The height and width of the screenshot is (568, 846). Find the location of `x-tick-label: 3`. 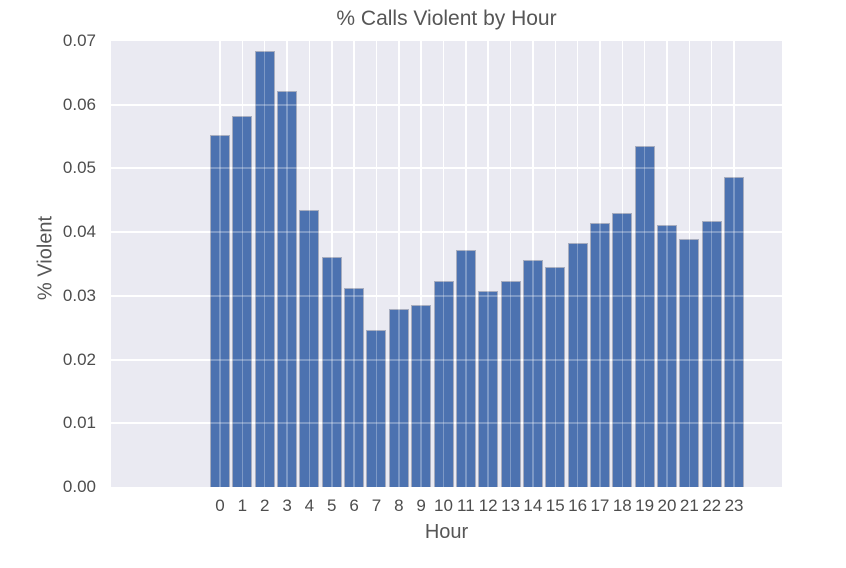

x-tick-label: 3 is located at coordinates (287, 505).